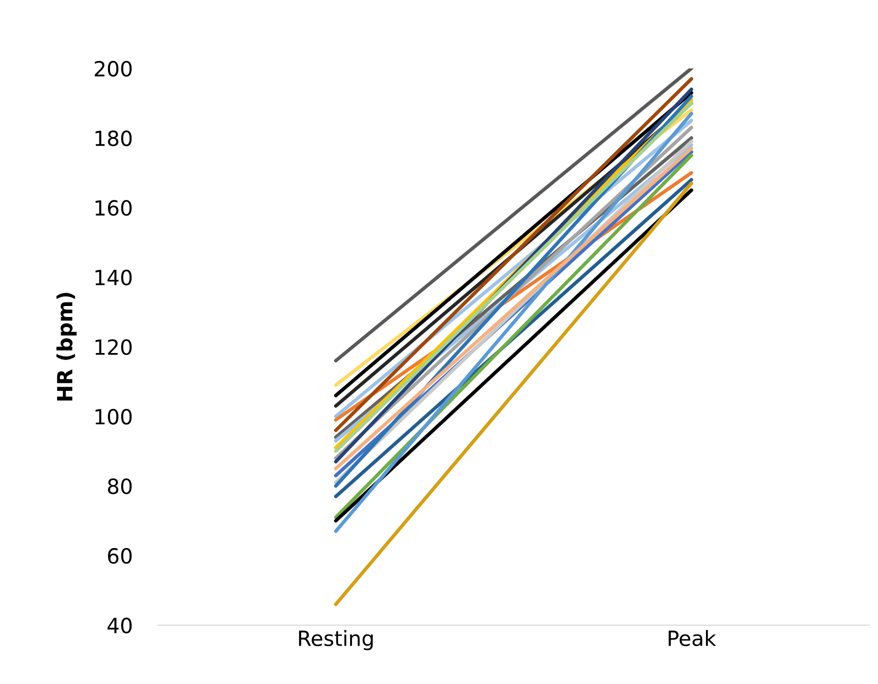 The height and width of the screenshot is (684, 878). I want to click on y-tick-label: 120, so click(114, 347).